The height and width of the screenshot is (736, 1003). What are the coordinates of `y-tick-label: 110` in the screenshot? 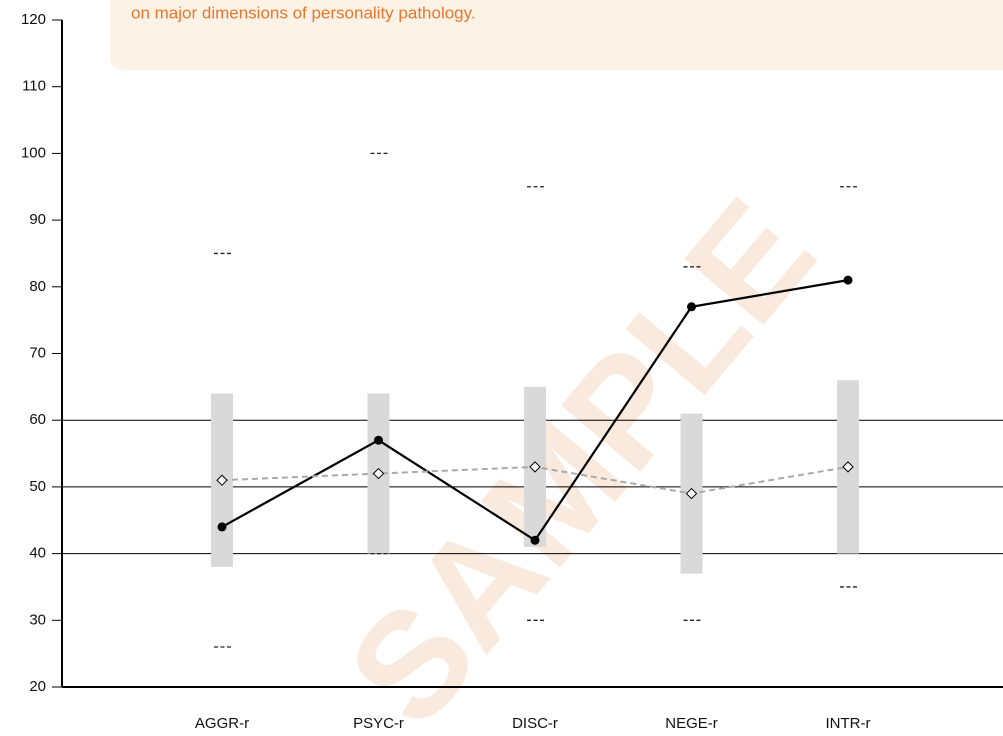 It's located at (34, 86).